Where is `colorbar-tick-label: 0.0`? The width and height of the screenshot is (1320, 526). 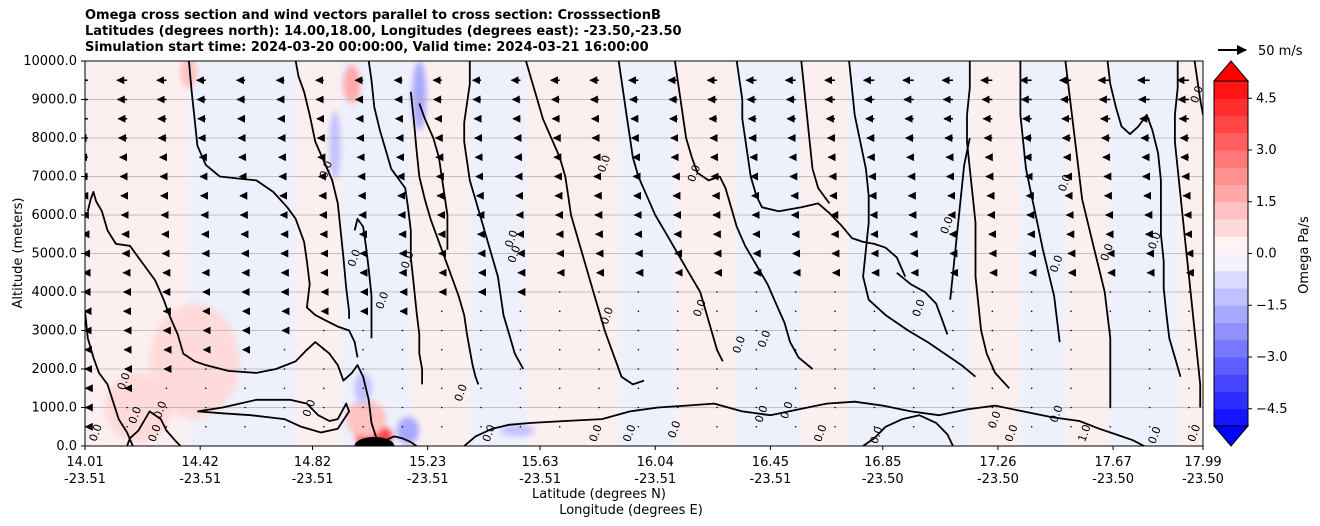 colorbar-tick-label: 0.0 is located at coordinates (1266, 254).